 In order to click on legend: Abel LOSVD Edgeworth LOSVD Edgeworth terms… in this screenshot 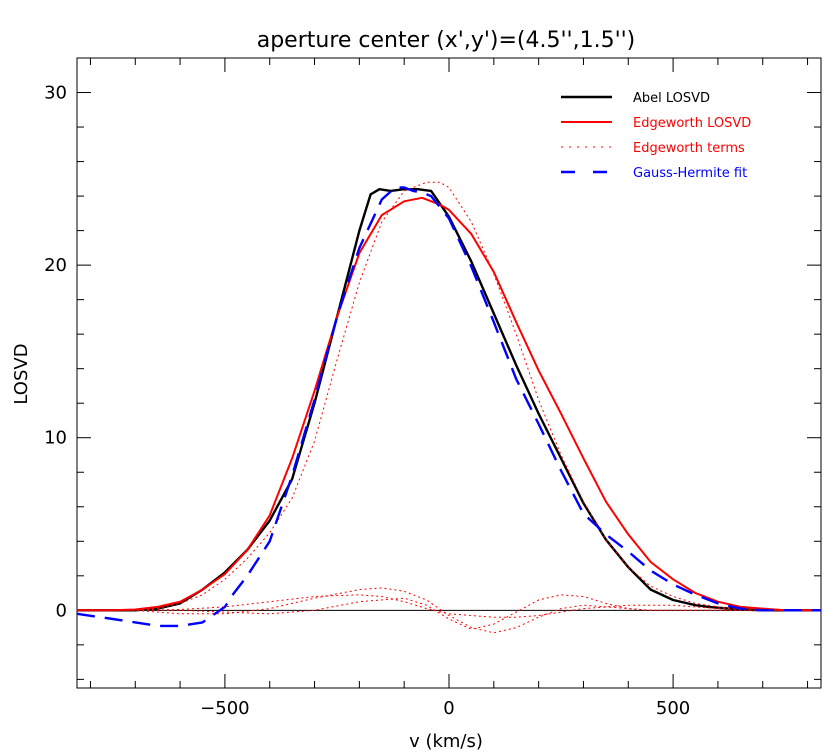, I will do `click(656, 136)`.